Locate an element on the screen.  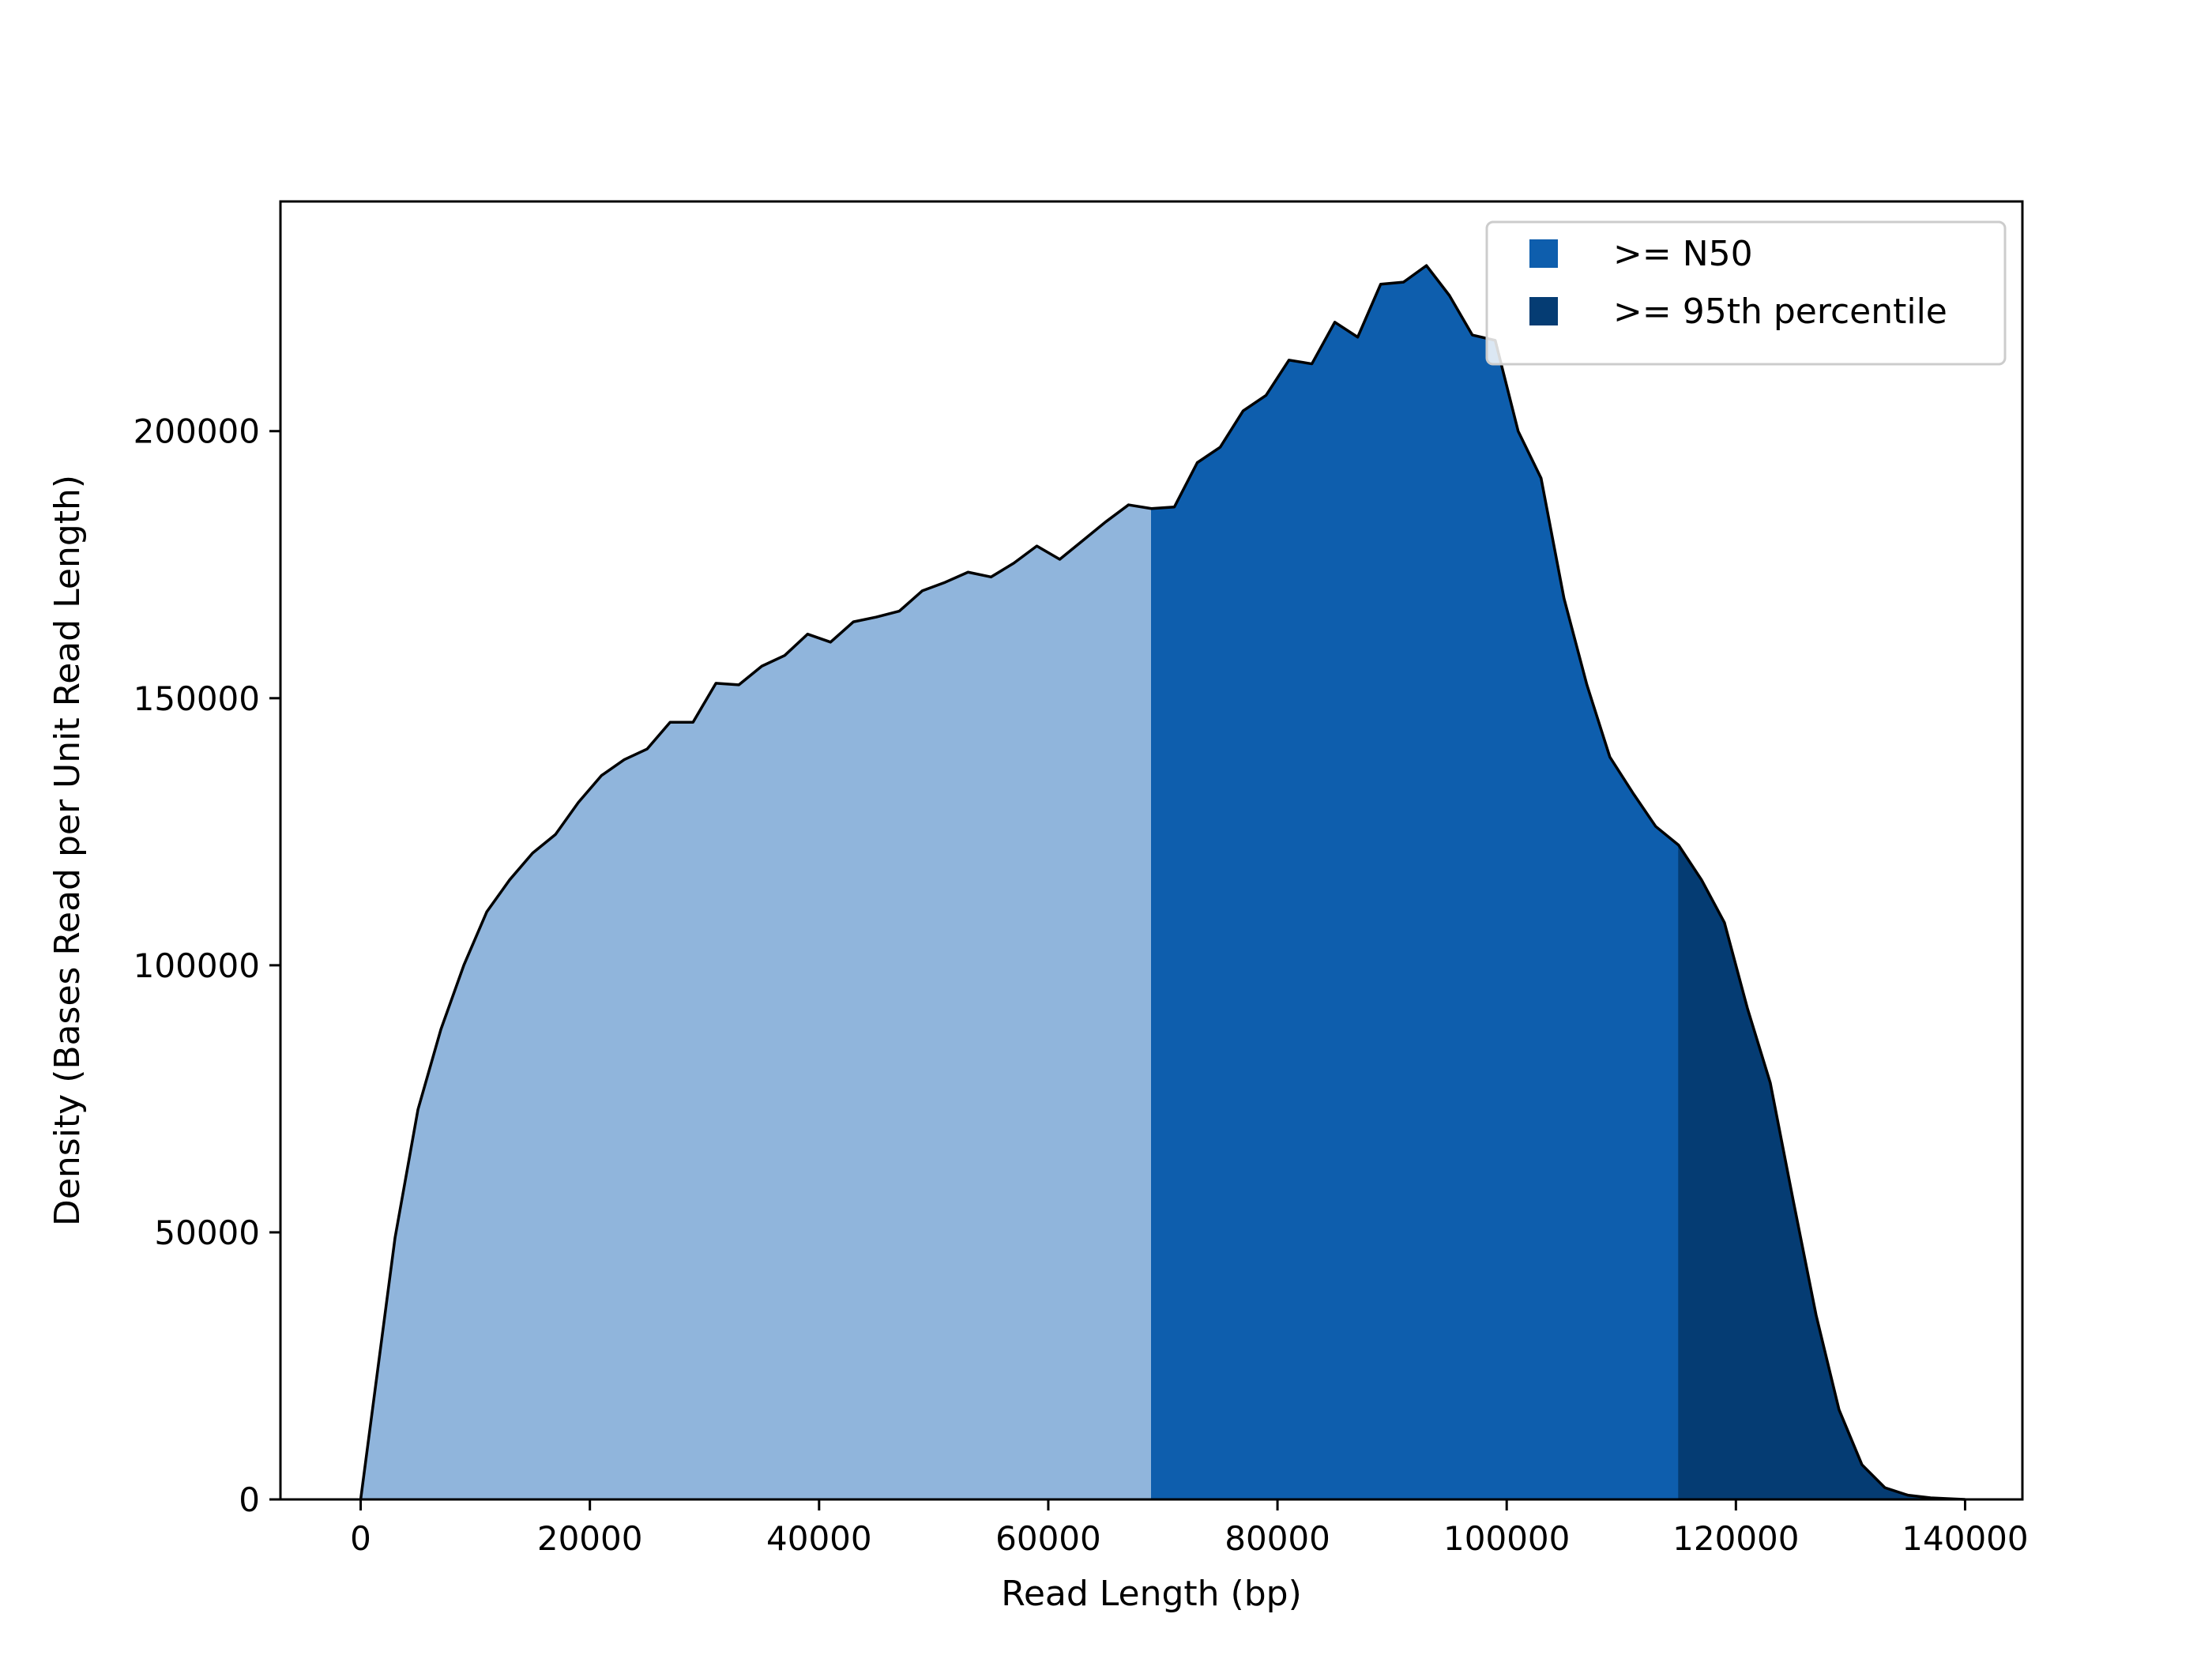
legend-box is located at coordinates (1746, 293).